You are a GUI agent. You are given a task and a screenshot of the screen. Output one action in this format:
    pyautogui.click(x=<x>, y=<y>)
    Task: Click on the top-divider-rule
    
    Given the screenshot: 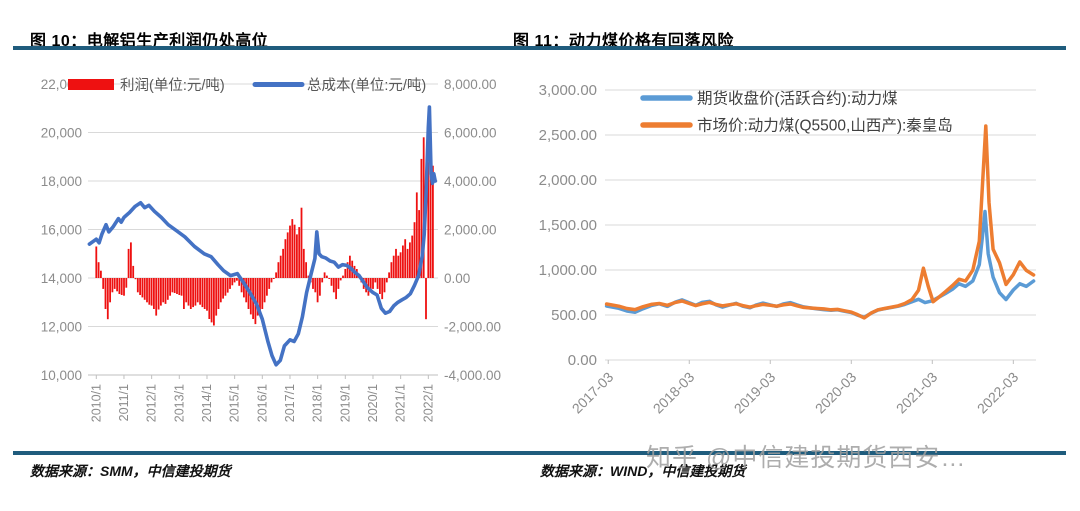 What is the action you would take?
    pyautogui.click(x=539, y=48)
    